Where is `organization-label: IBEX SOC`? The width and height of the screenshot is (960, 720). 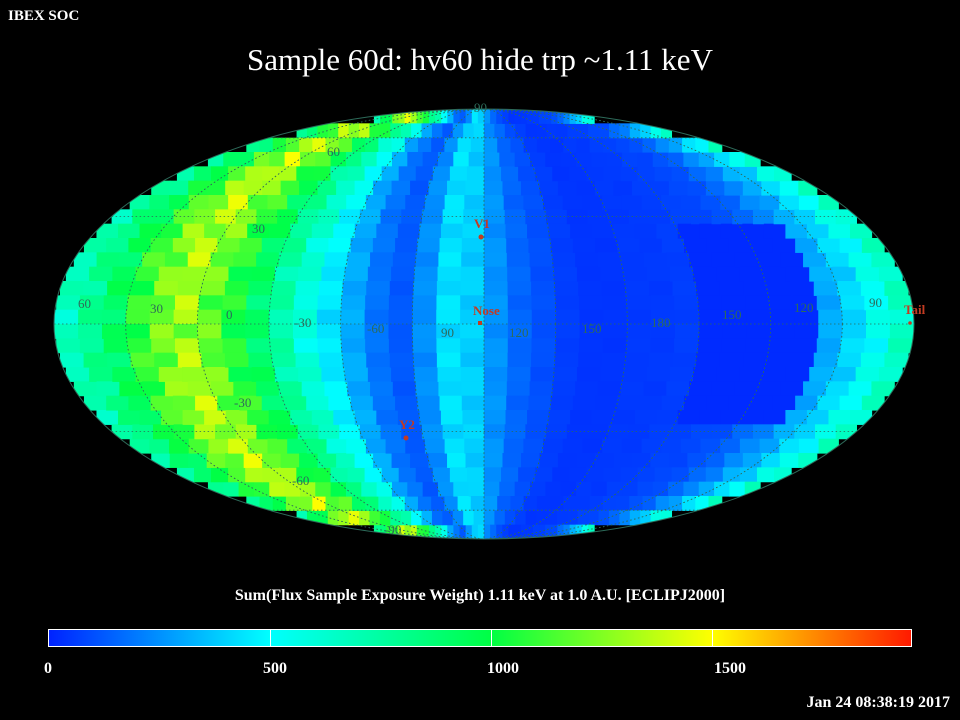 organization-label: IBEX SOC is located at coordinates (44, 16).